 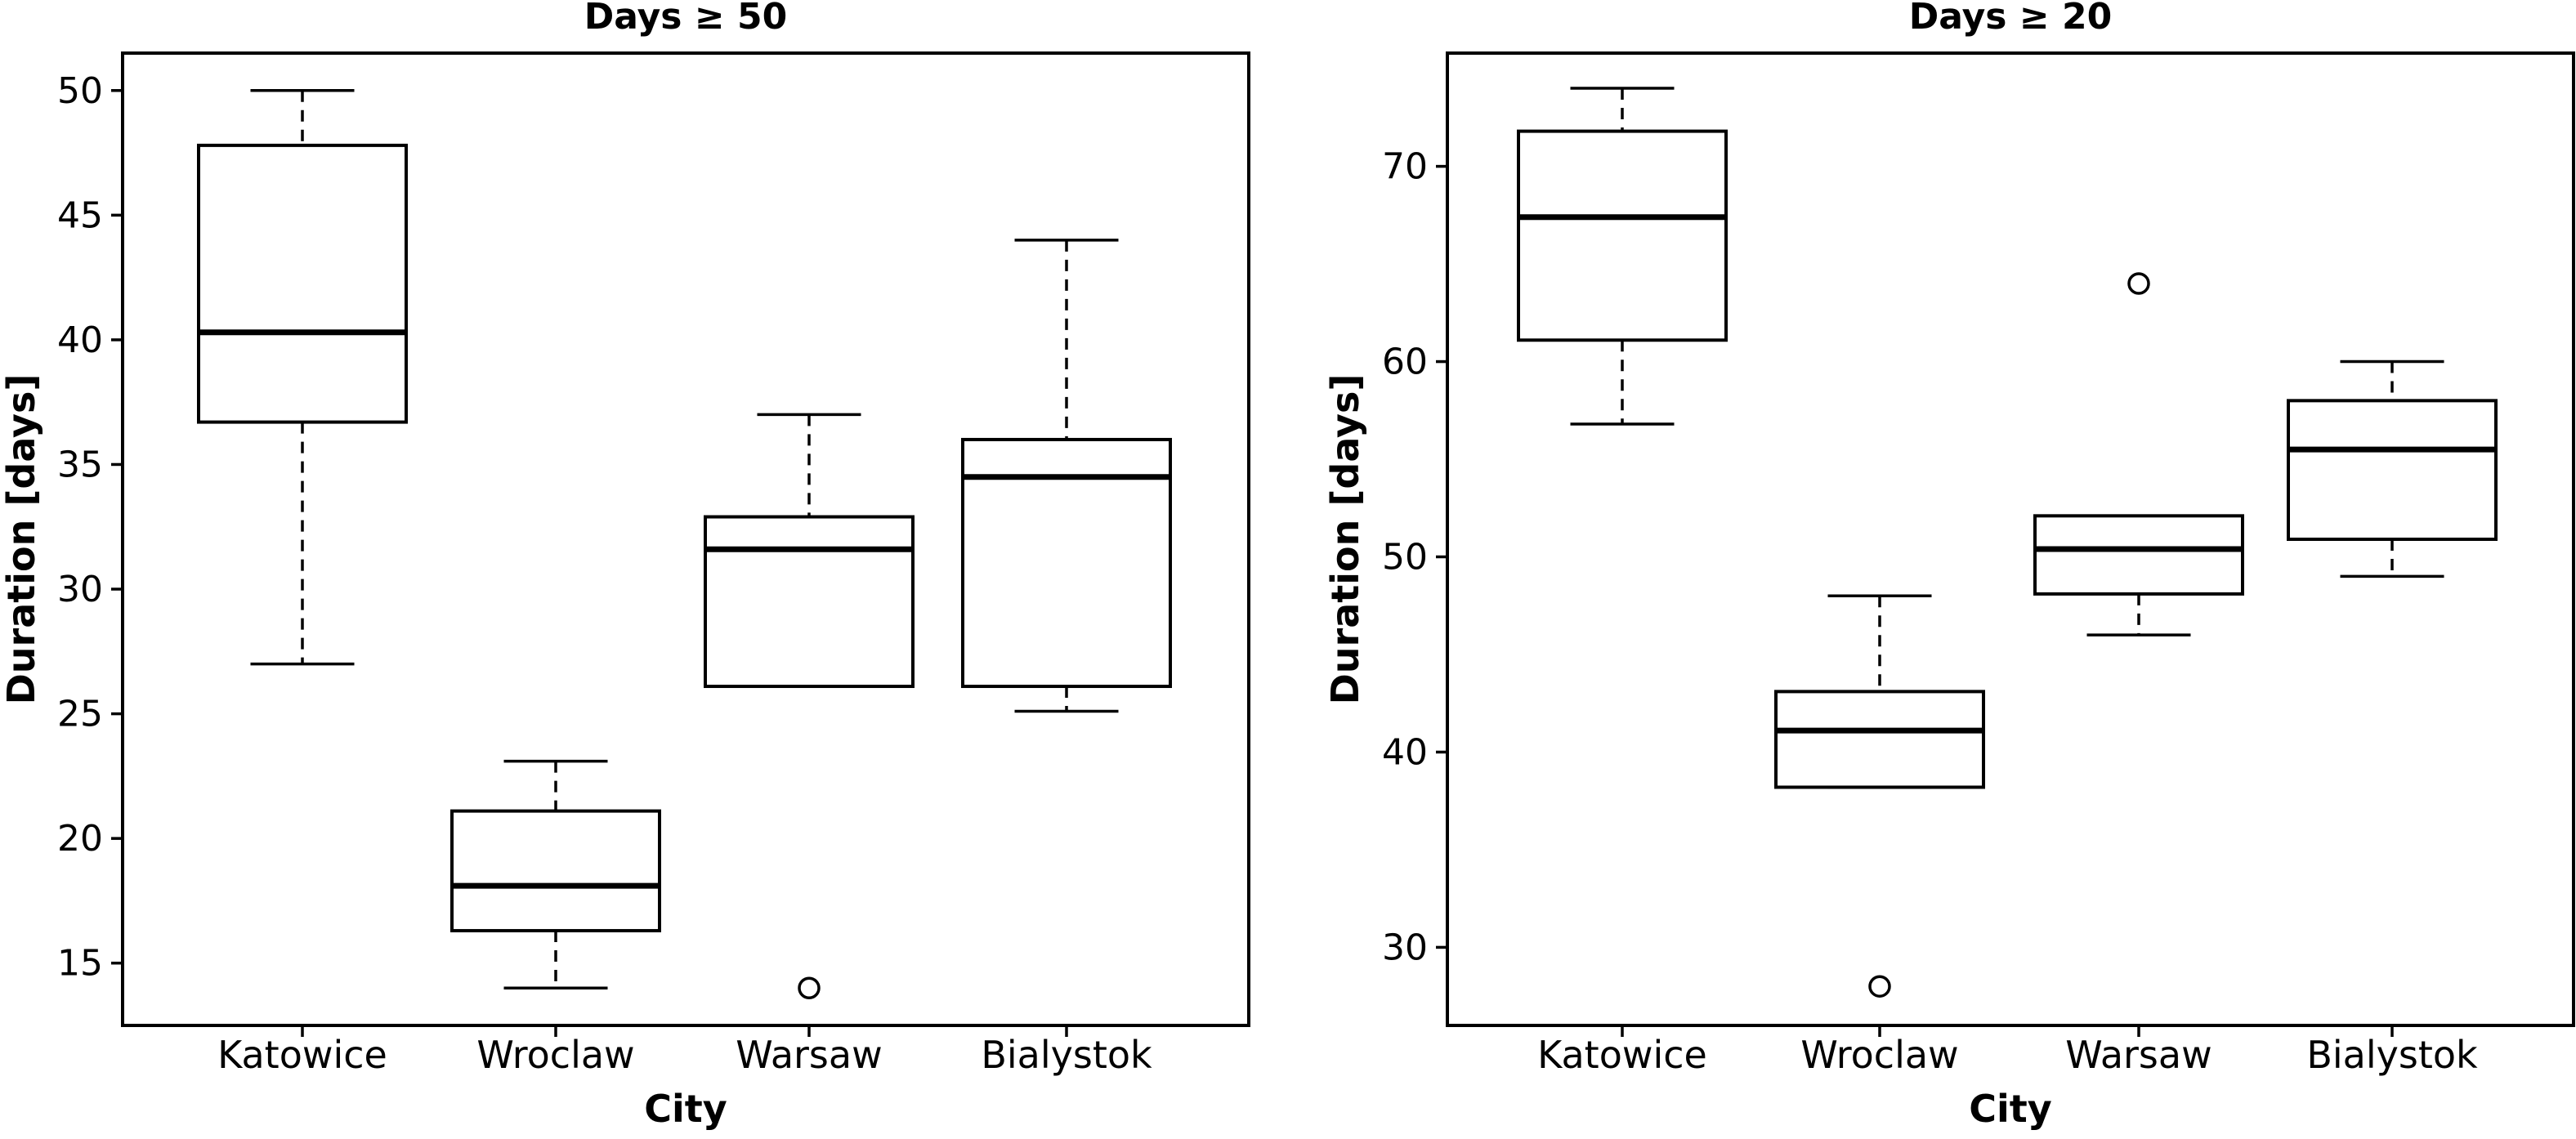 I want to click on chart-title: Days ≥ 50, so click(x=685, y=19).